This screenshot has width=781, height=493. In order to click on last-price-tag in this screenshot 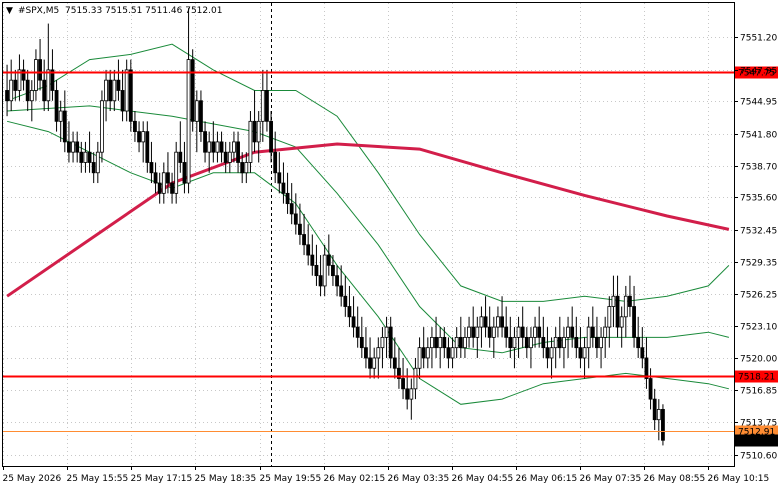, I will do `click(756, 440)`.